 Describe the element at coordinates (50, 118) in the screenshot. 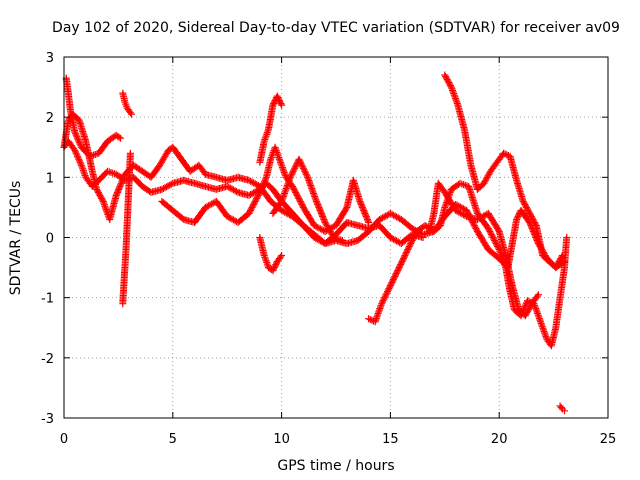

I see `y-tick-label: 2` at that location.